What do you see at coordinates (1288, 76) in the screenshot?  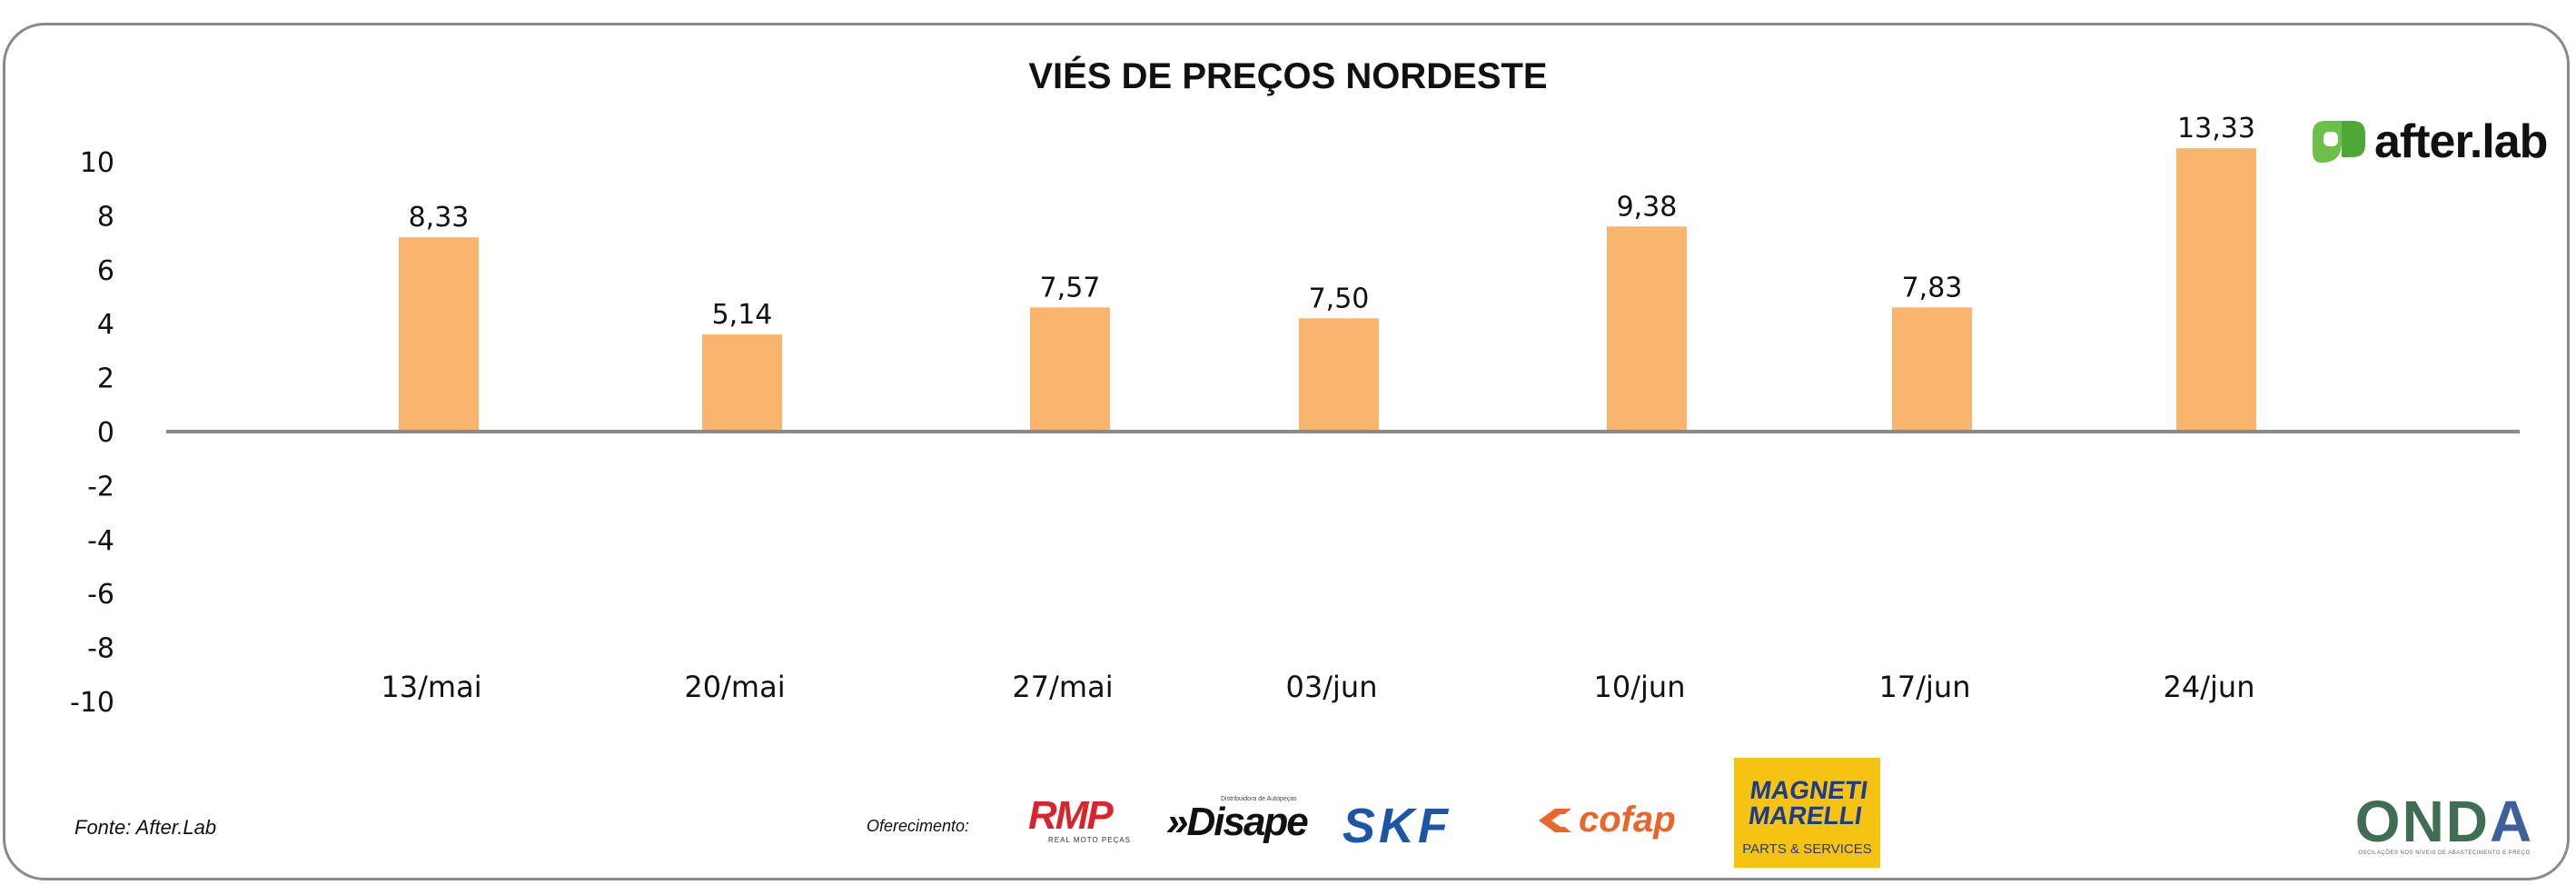 I see `chart-title: VIÉS DE PREÇOS NORDESTE` at bounding box center [1288, 76].